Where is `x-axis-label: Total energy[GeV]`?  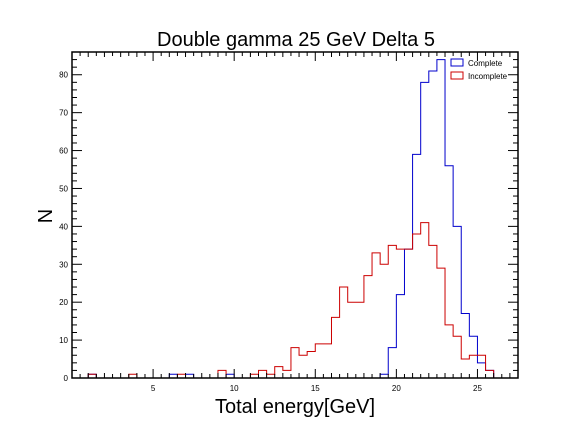
x-axis-label: Total energy[GeV] is located at coordinates (295, 407).